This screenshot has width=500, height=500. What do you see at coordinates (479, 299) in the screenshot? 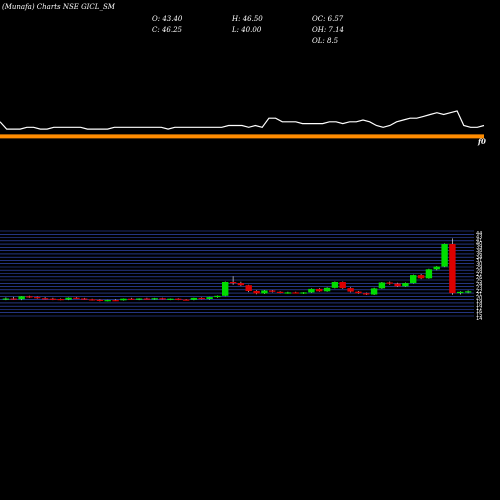
I see `y-tick-label: 20` at bounding box center [479, 299].